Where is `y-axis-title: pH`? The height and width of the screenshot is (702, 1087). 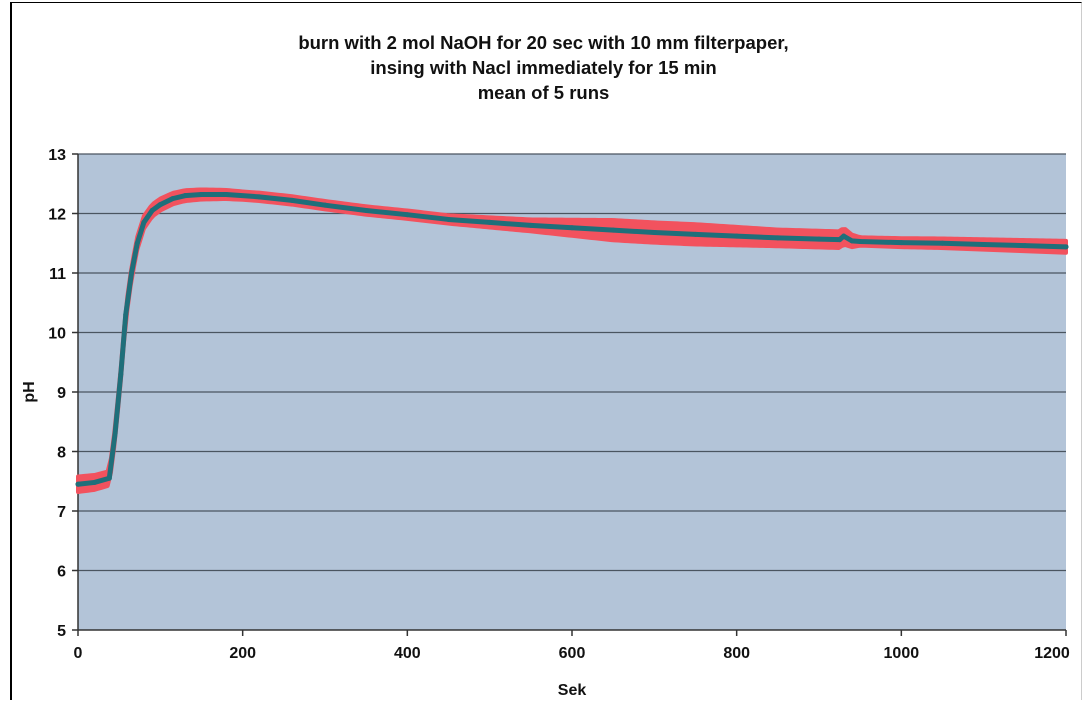
y-axis-title: pH is located at coordinates (29, 391).